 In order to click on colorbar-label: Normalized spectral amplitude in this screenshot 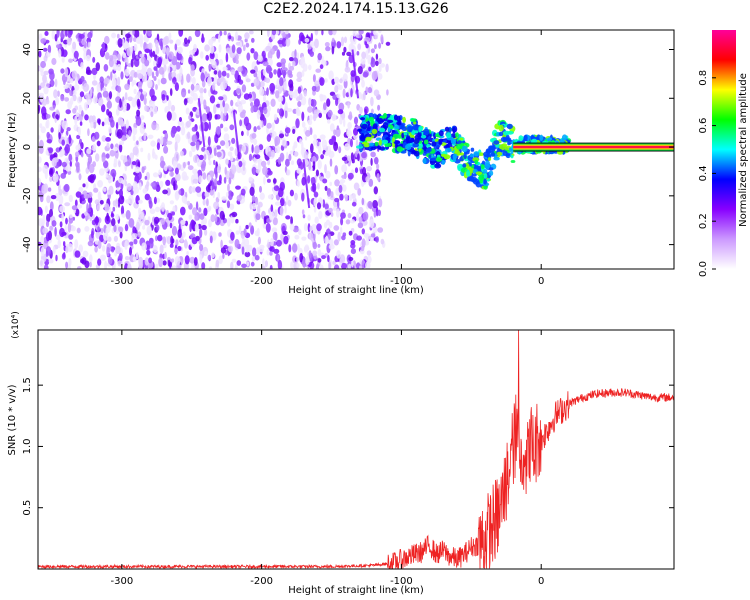, I will do `click(743, 150)`.